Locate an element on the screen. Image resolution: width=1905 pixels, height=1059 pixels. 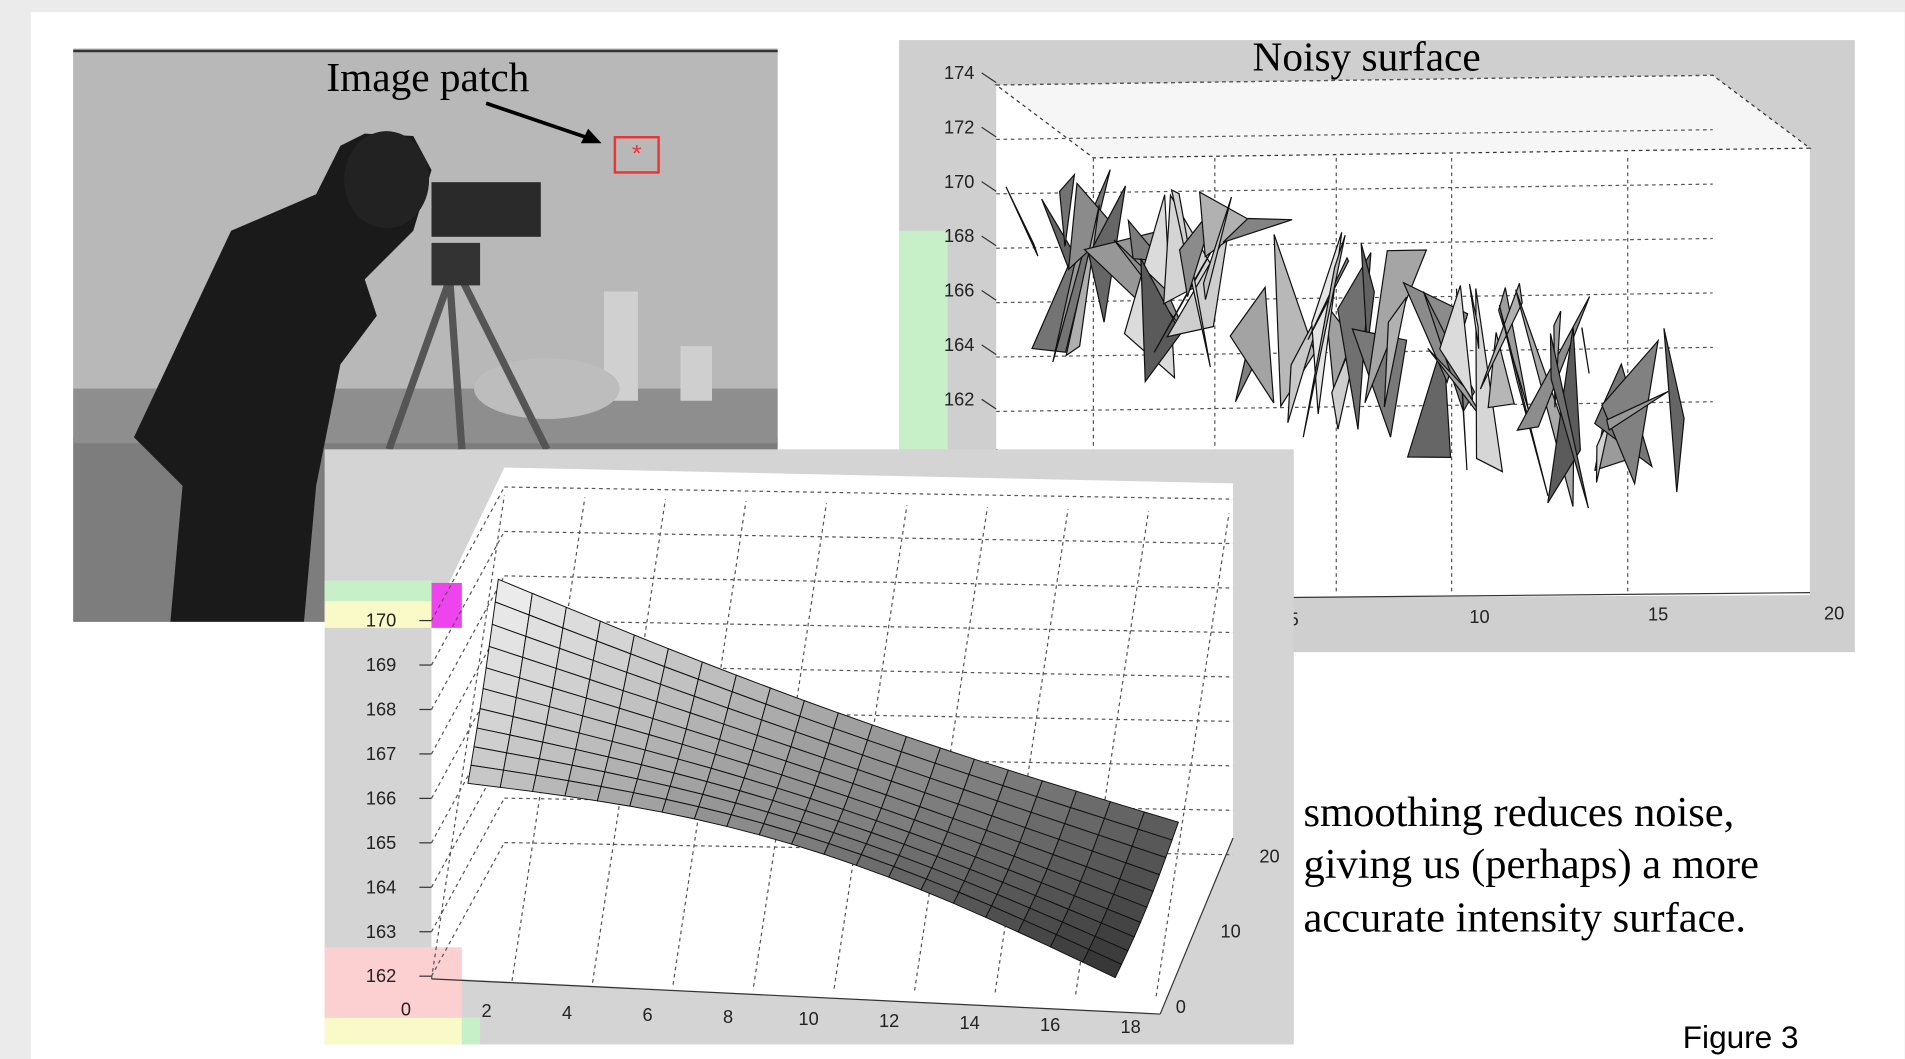
x-tick-label: 2 is located at coordinates (486, 1011).